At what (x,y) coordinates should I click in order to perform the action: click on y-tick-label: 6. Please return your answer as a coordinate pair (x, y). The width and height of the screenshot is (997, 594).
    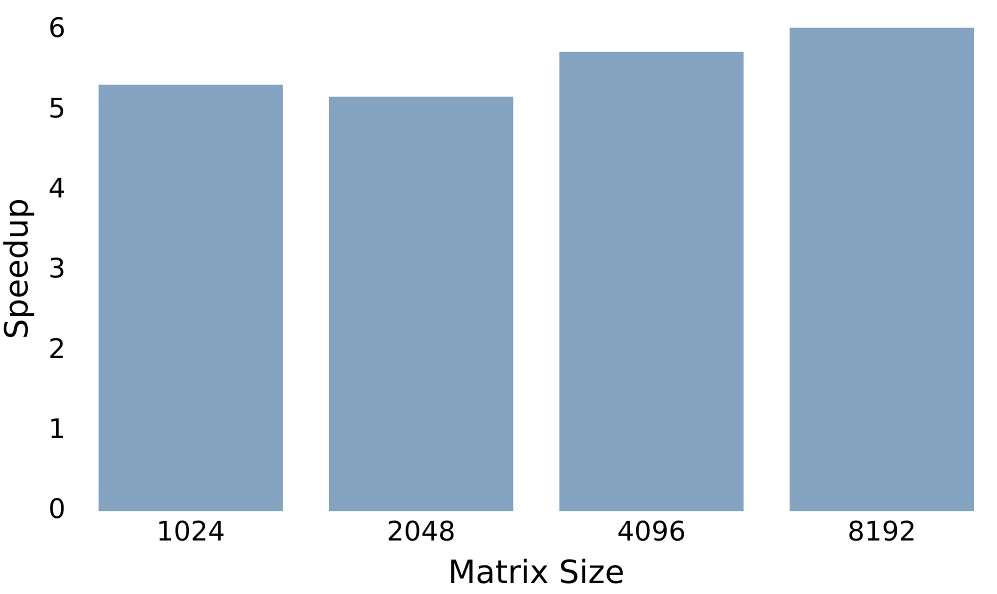
    Looking at the image, I should click on (57, 28).